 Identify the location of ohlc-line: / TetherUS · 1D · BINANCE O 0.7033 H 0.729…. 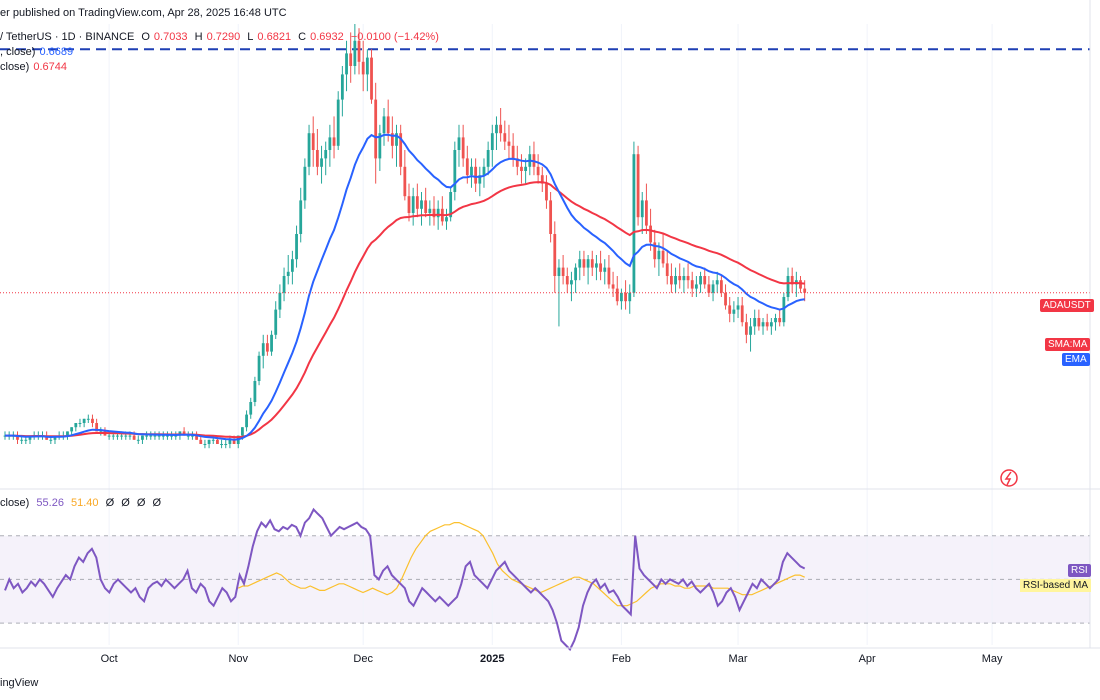
(221, 37).